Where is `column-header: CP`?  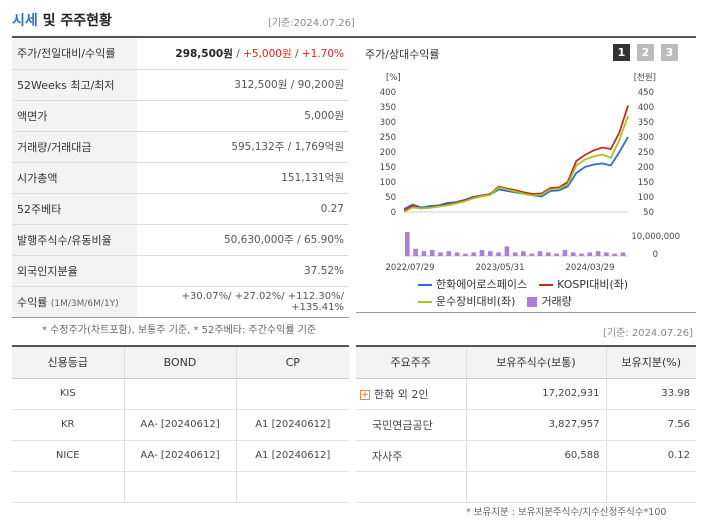
column-header: CP is located at coordinates (292, 362).